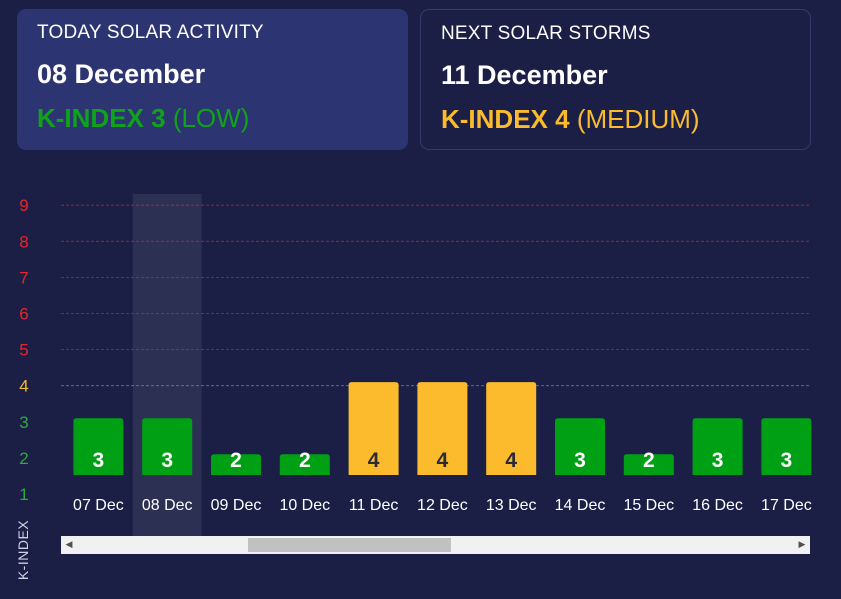 The width and height of the screenshot is (841, 599). Describe the element at coordinates (211, 118) in the screenshot. I see `today-kindex-level: (LOW)` at that location.